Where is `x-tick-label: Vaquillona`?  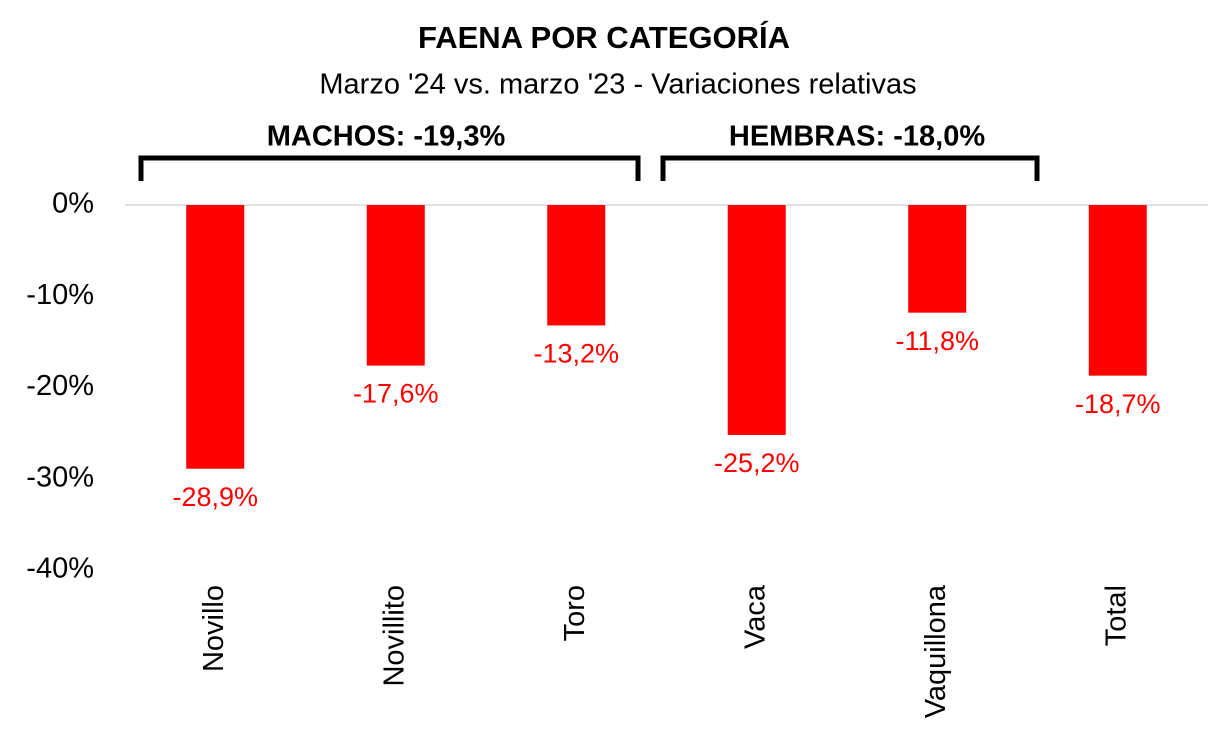
x-tick-label: Vaquillona is located at coordinates (936, 651).